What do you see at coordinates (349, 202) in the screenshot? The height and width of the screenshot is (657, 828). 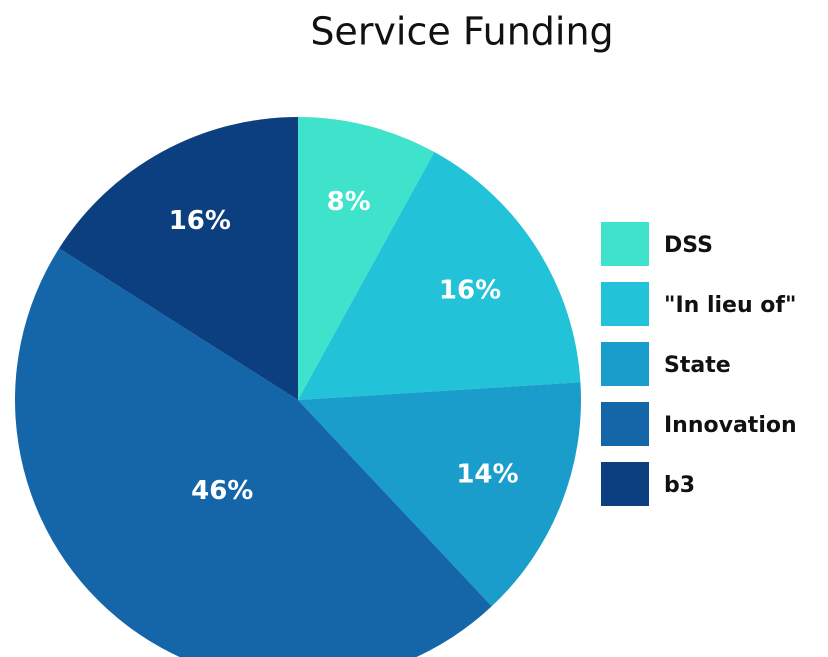 I see `value-label: 8%` at bounding box center [349, 202].